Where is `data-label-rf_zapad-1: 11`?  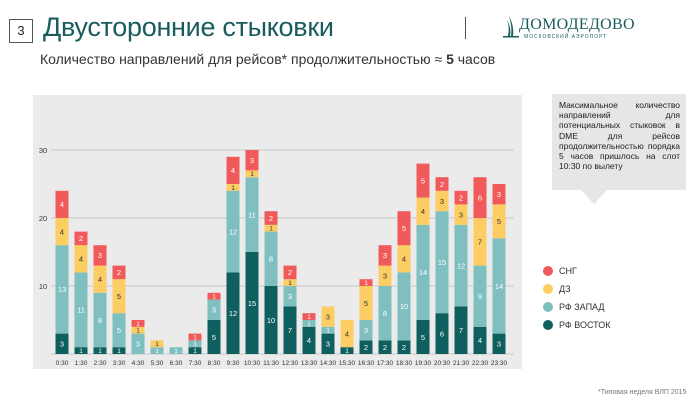 data-label-rf_zapad-1: 11 is located at coordinates (81, 310).